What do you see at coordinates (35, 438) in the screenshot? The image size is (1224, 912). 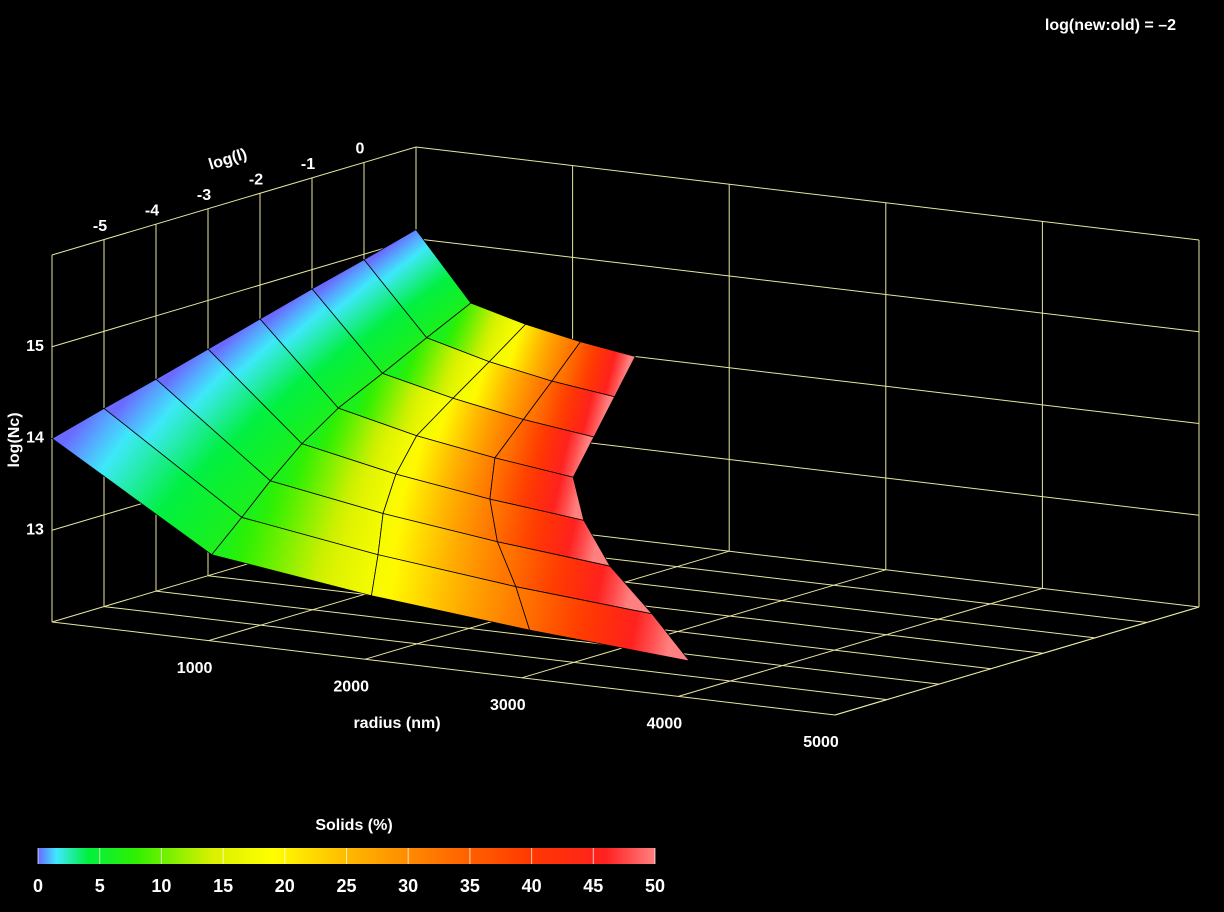 I see `z-tick-label: 14` at bounding box center [35, 438].